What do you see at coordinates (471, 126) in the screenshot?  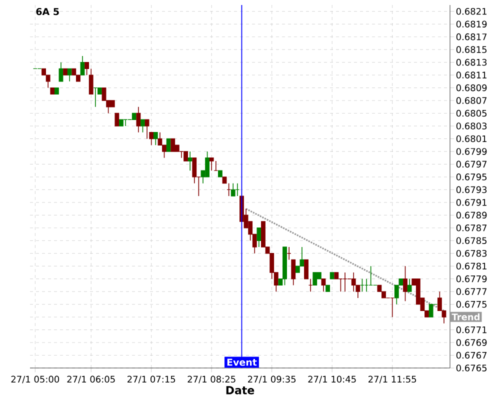 I see `y-tick-label: 0.6803` at bounding box center [471, 126].